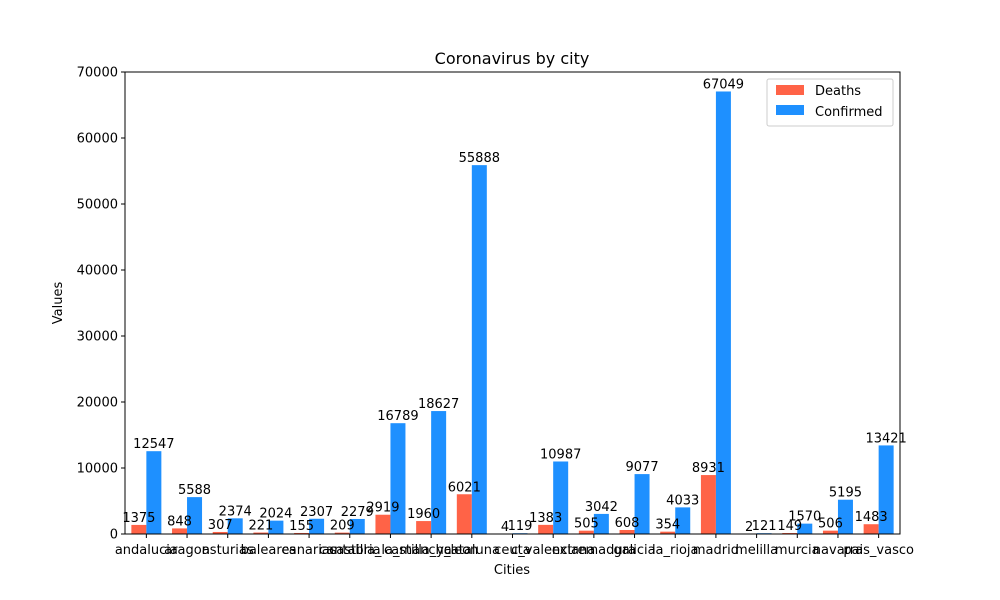 This screenshot has height=600, width=1000. What do you see at coordinates (797, 550) in the screenshot?
I see `x-tick-label-murcia: murcia` at bounding box center [797, 550].